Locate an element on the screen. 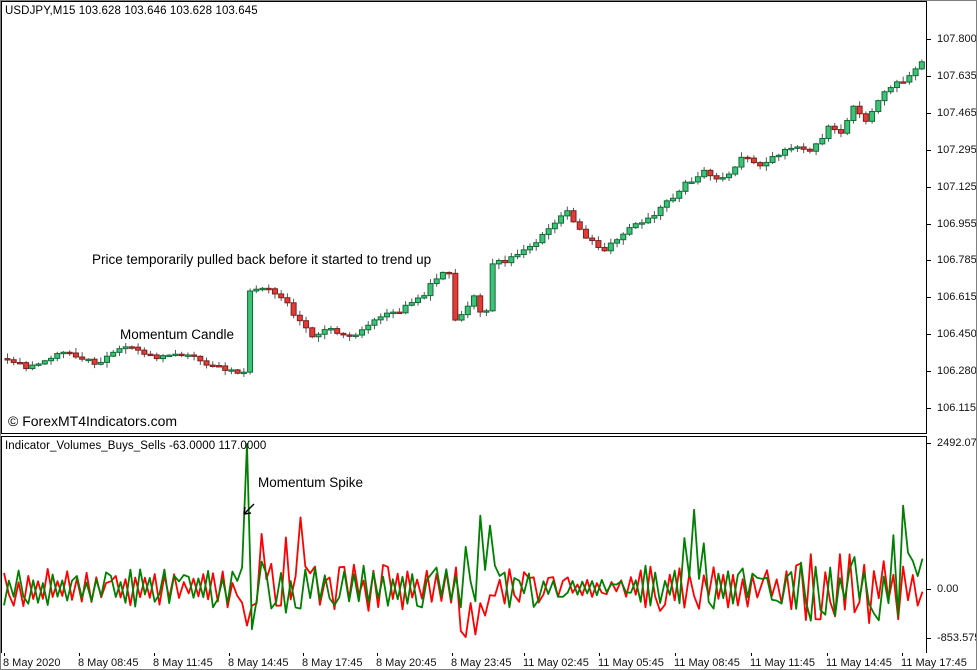 The width and height of the screenshot is (977, 670). price-axis-label: 106.280 is located at coordinates (957, 371).